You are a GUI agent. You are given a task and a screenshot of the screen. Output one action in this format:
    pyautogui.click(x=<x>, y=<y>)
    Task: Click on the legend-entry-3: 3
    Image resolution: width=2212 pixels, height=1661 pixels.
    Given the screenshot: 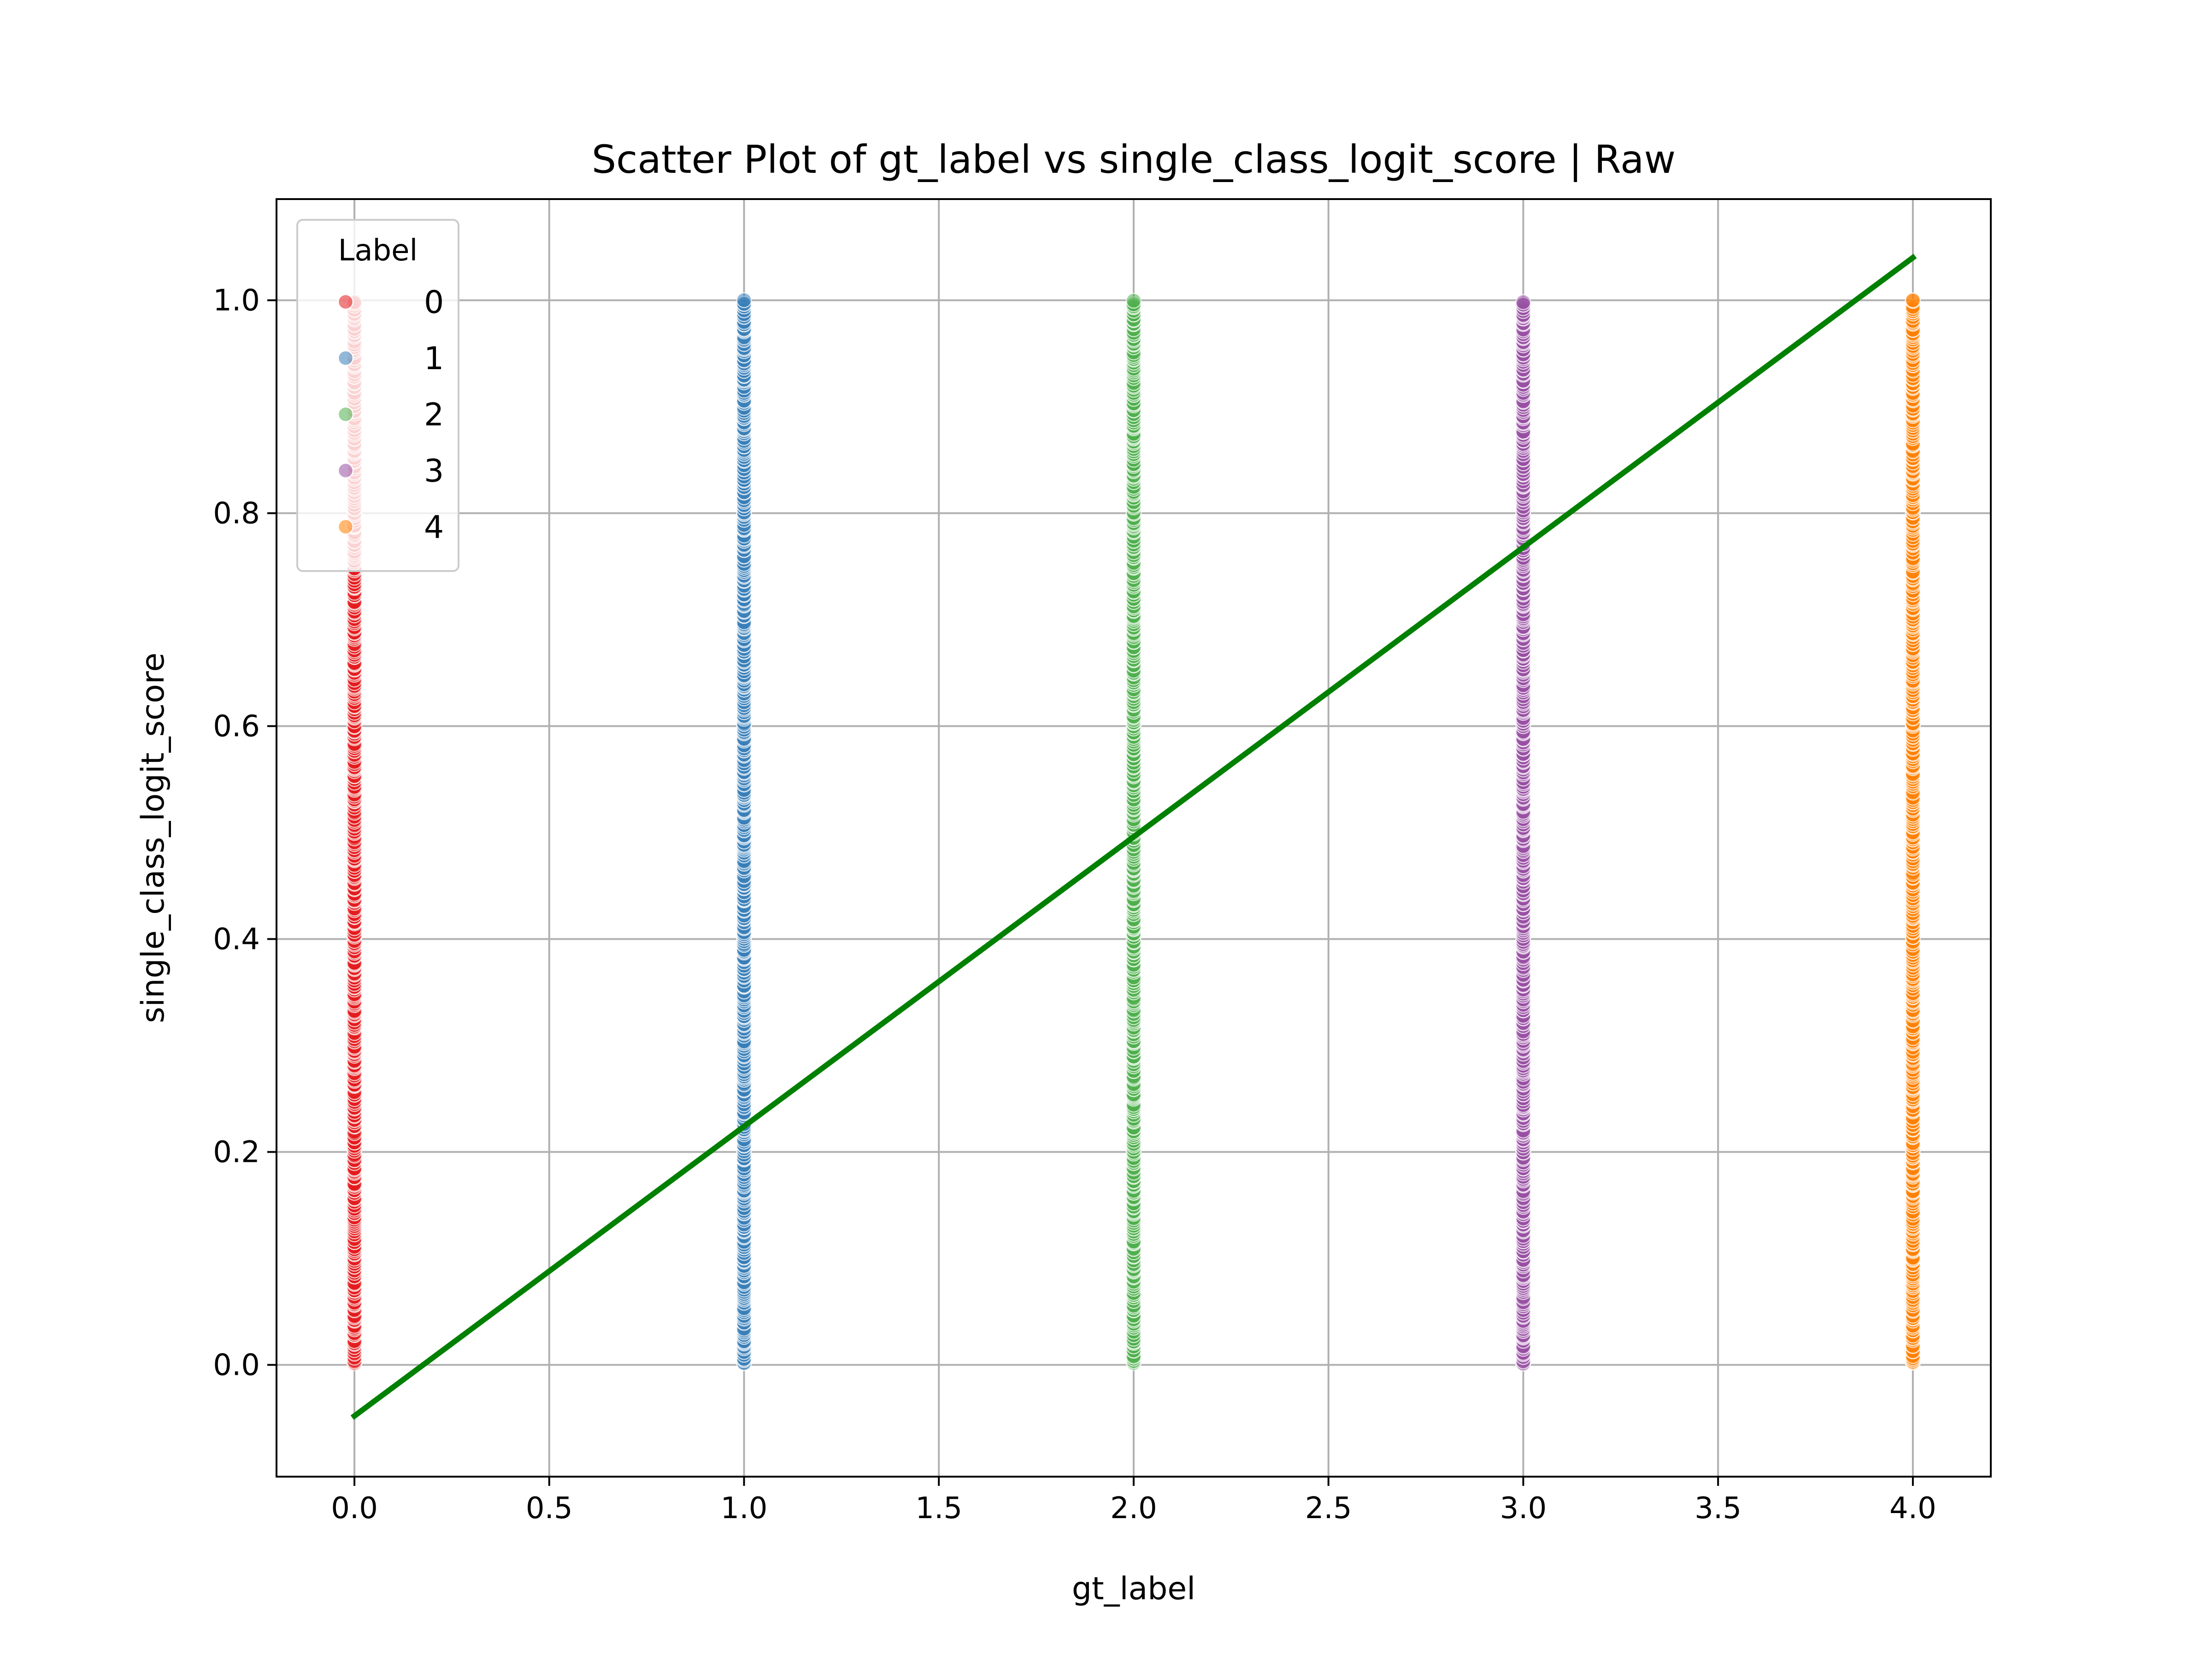 What is the action you would take?
    pyautogui.click(x=390, y=471)
    